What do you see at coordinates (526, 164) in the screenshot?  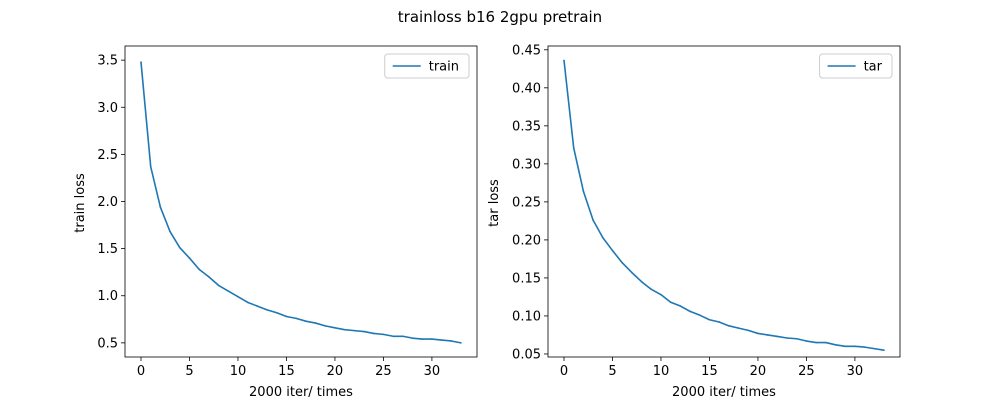 I see `y-tick-label: 0.30` at bounding box center [526, 164].